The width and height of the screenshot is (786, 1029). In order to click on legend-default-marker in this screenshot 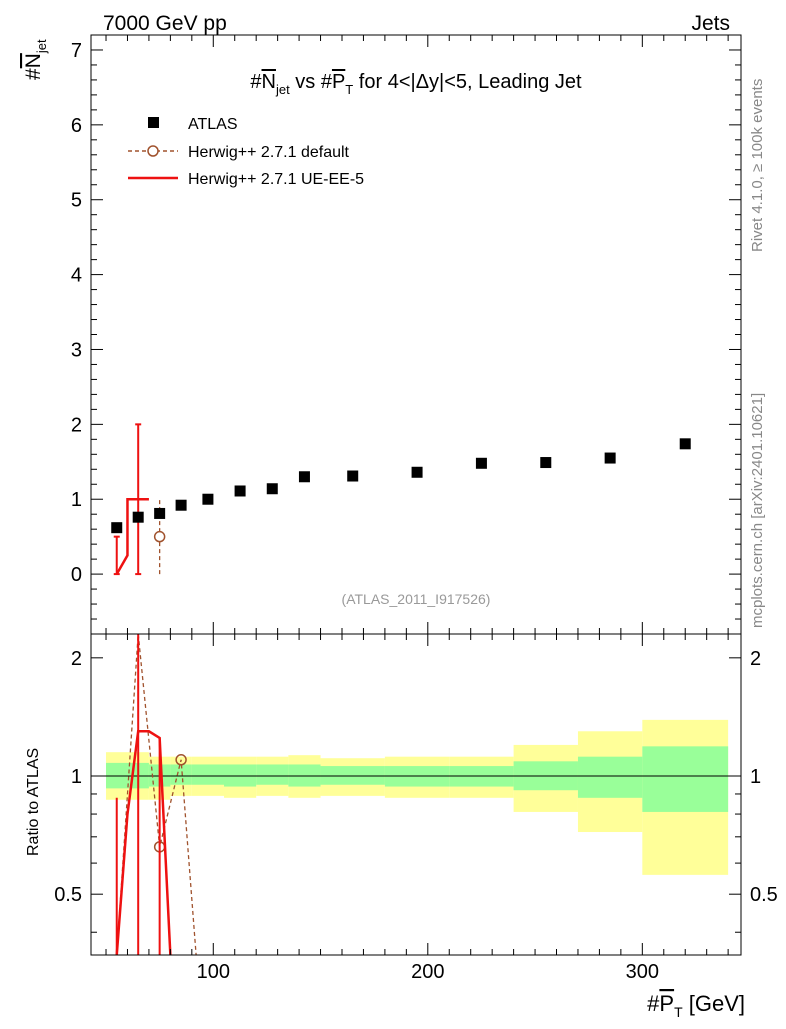, I will do `click(153, 151)`.